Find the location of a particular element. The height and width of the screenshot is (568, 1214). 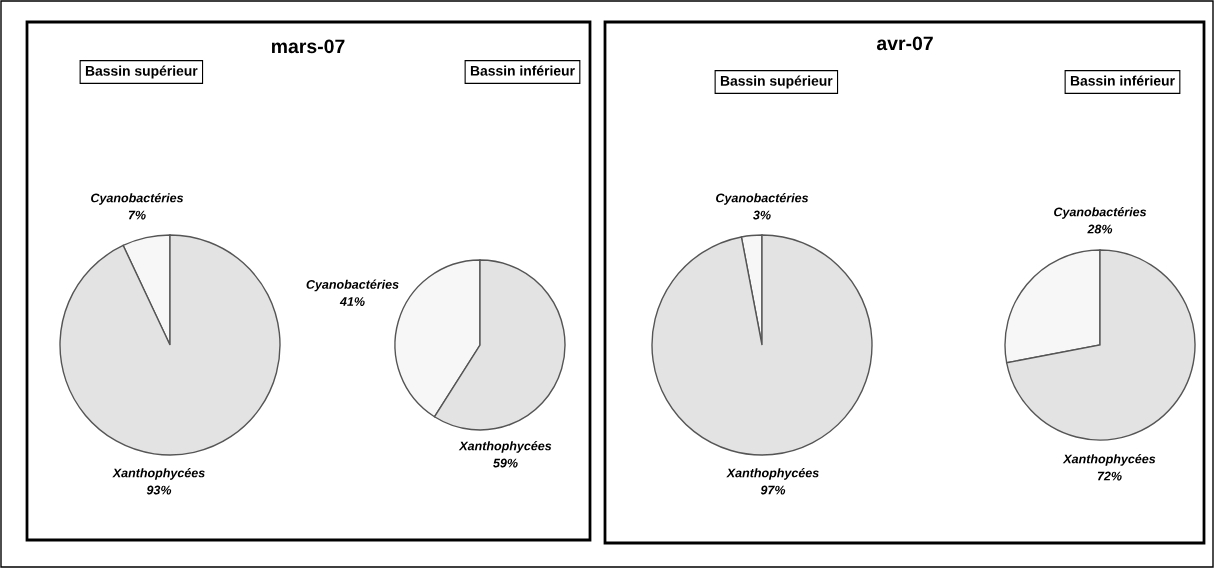

chart-title: avr-07 is located at coordinates (904, 43).